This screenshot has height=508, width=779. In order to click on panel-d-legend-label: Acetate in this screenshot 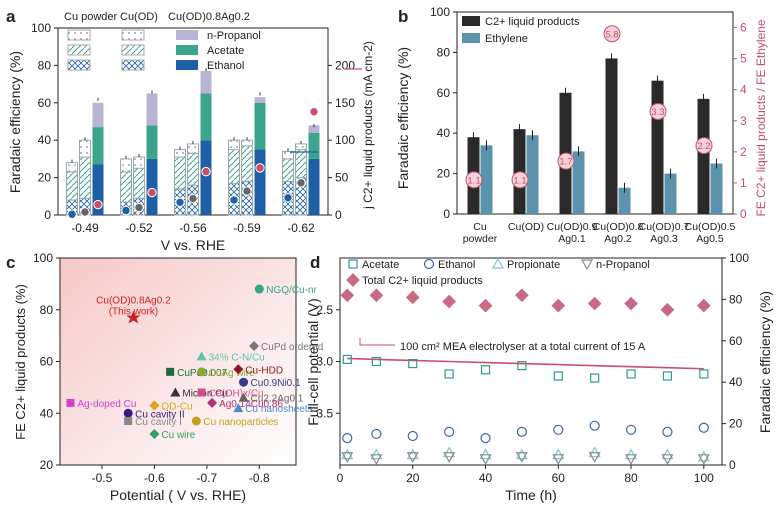, I will do `click(380, 265)`.